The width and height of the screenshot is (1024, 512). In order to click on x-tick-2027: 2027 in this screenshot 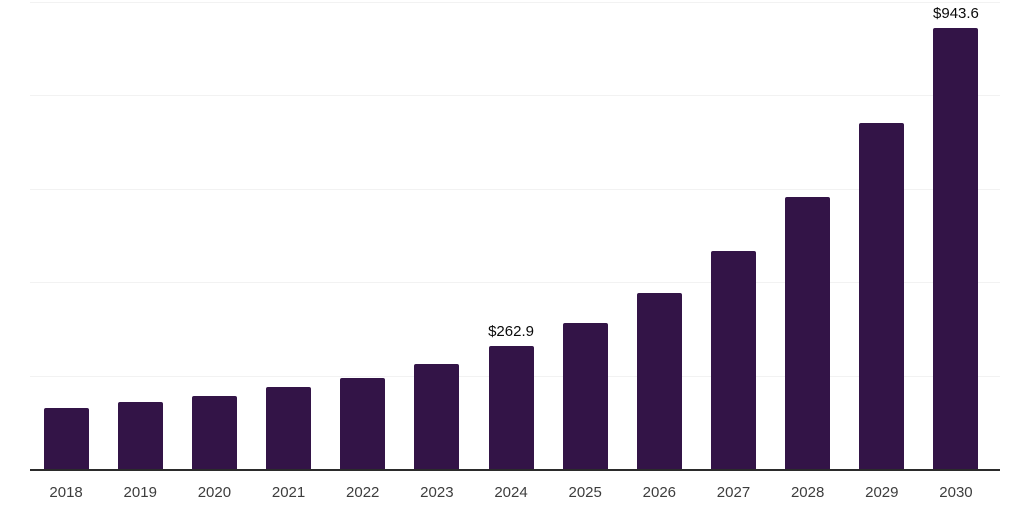, I will do `click(733, 492)`.